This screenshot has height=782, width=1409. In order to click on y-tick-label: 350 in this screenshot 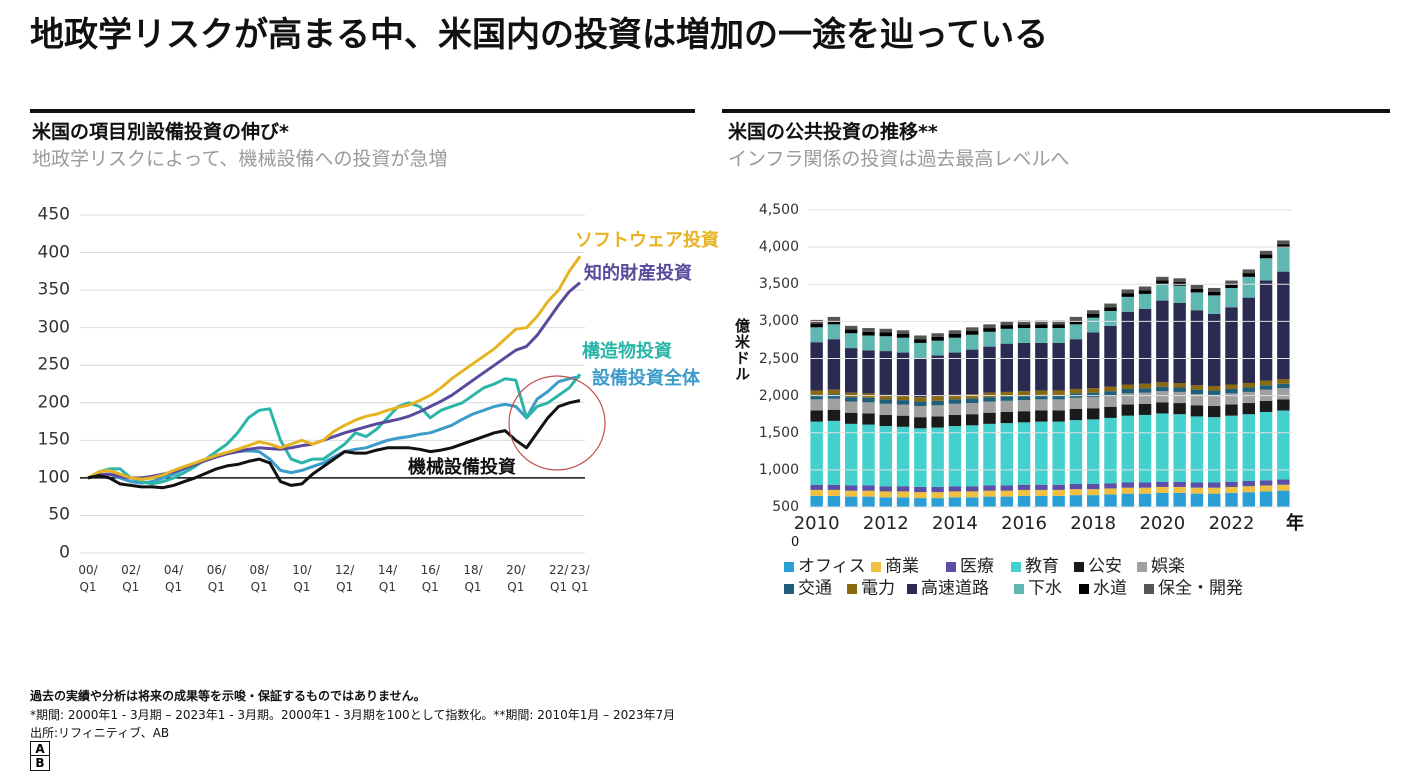, I will do `click(53, 289)`.